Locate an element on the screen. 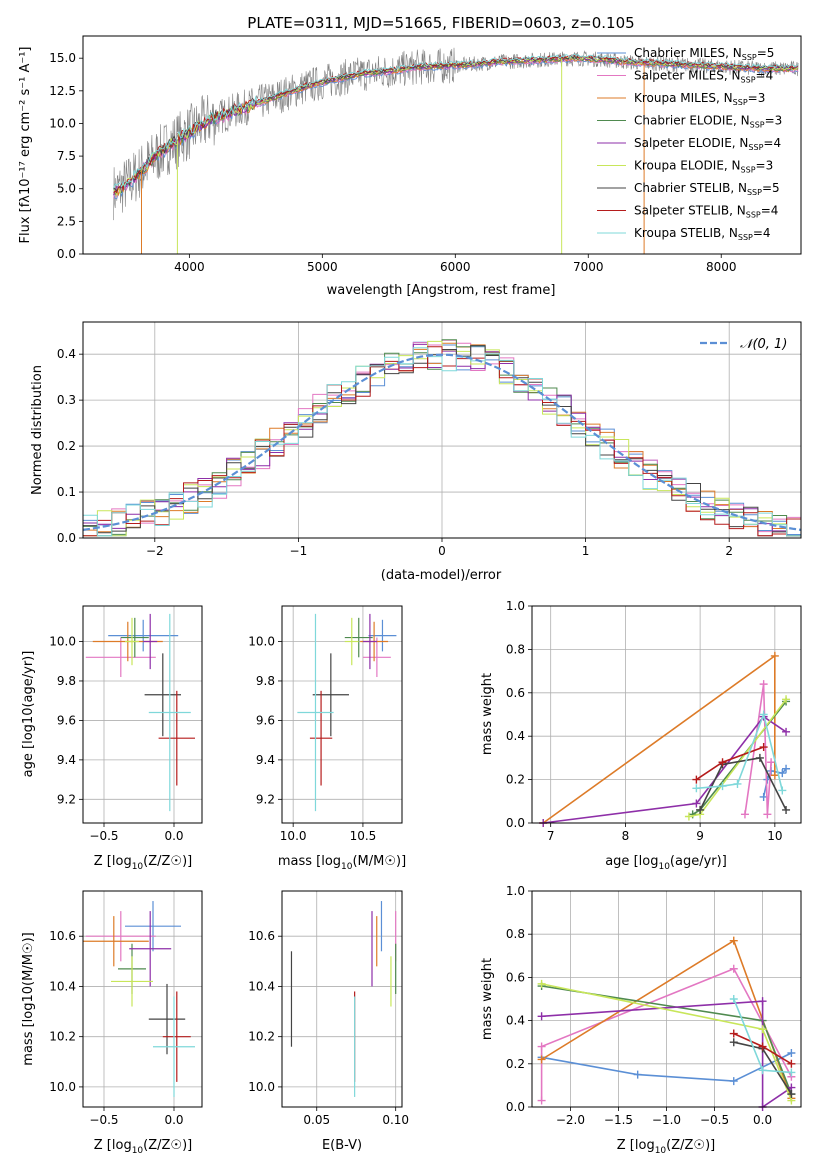 Image resolution: width=819 pixels, height=1170 pixels. histogram-step-line is located at coordinates (441, 442).